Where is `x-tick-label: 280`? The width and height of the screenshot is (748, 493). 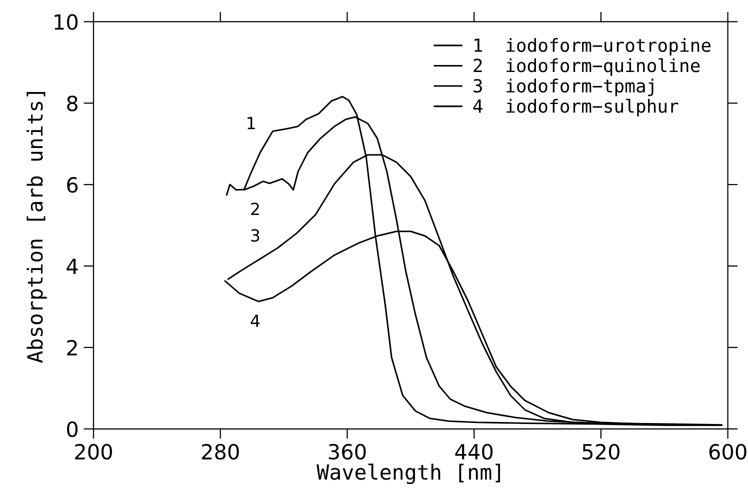
x-tick-label: 280 is located at coordinates (220, 452).